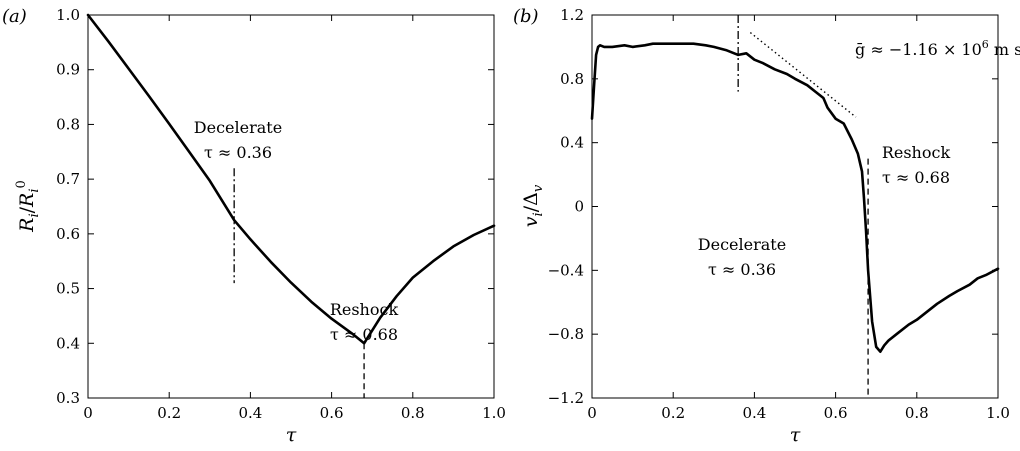 This screenshot has width=1020, height=451. What do you see at coordinates (795, 435) in the screenshot?
I see `panel-b-x-axis-label: τ` at bounding box center [795, 435].